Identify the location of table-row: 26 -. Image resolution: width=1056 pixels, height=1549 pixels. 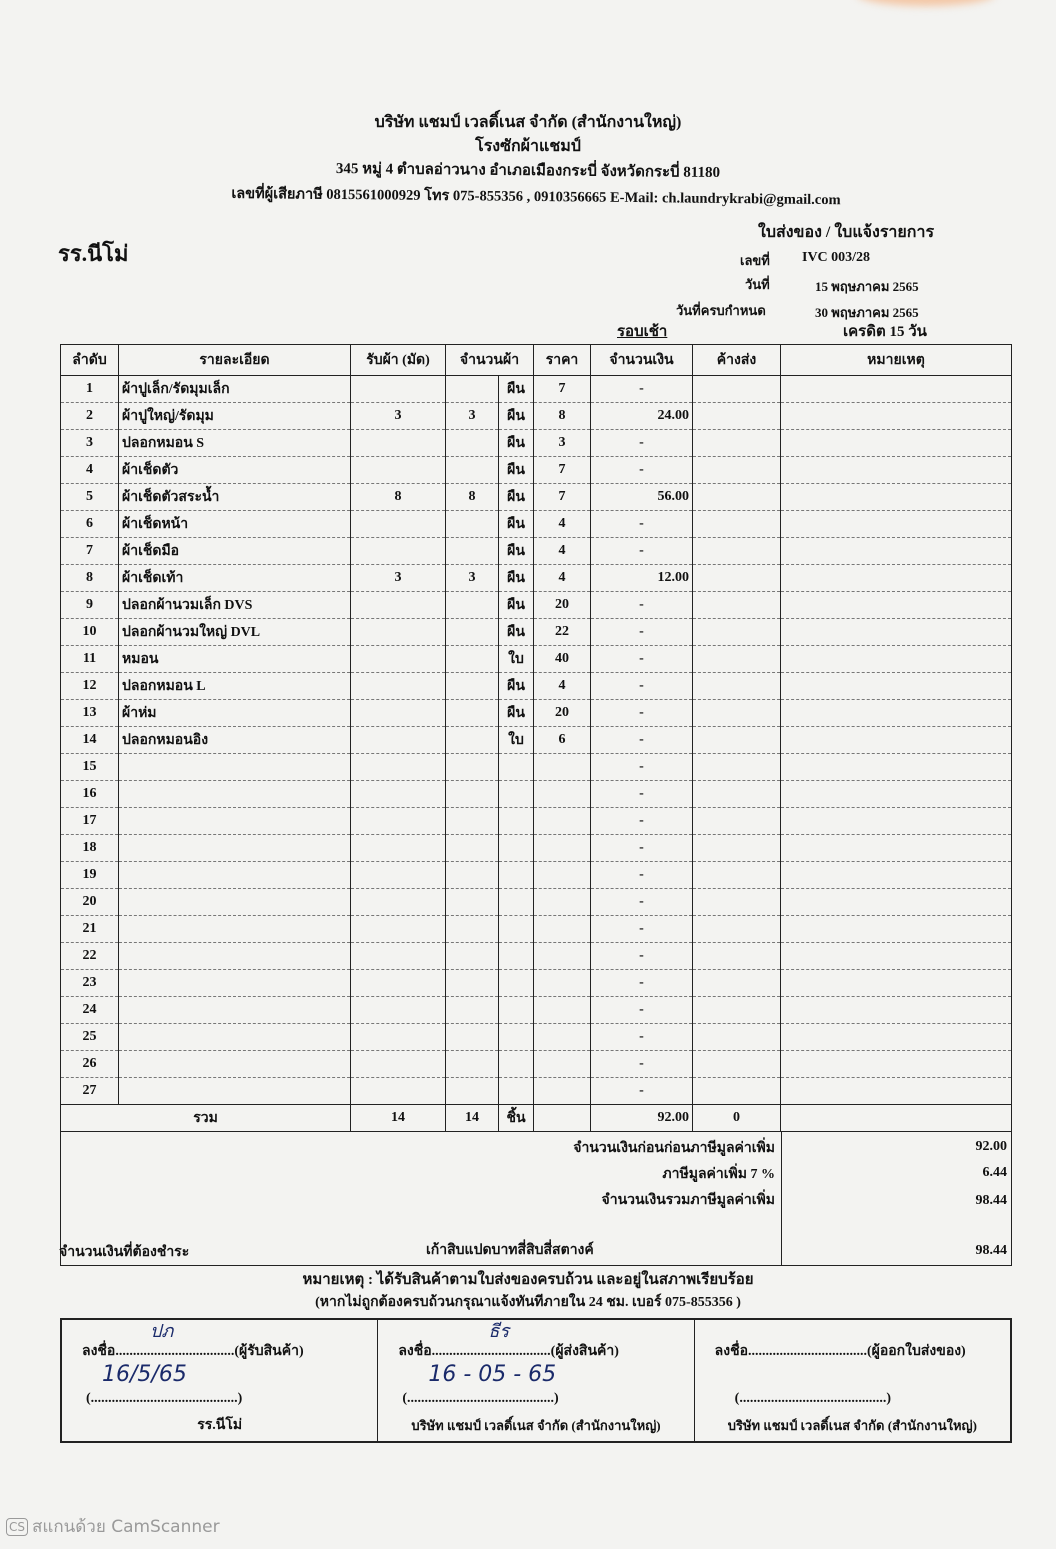
(536, 1064).